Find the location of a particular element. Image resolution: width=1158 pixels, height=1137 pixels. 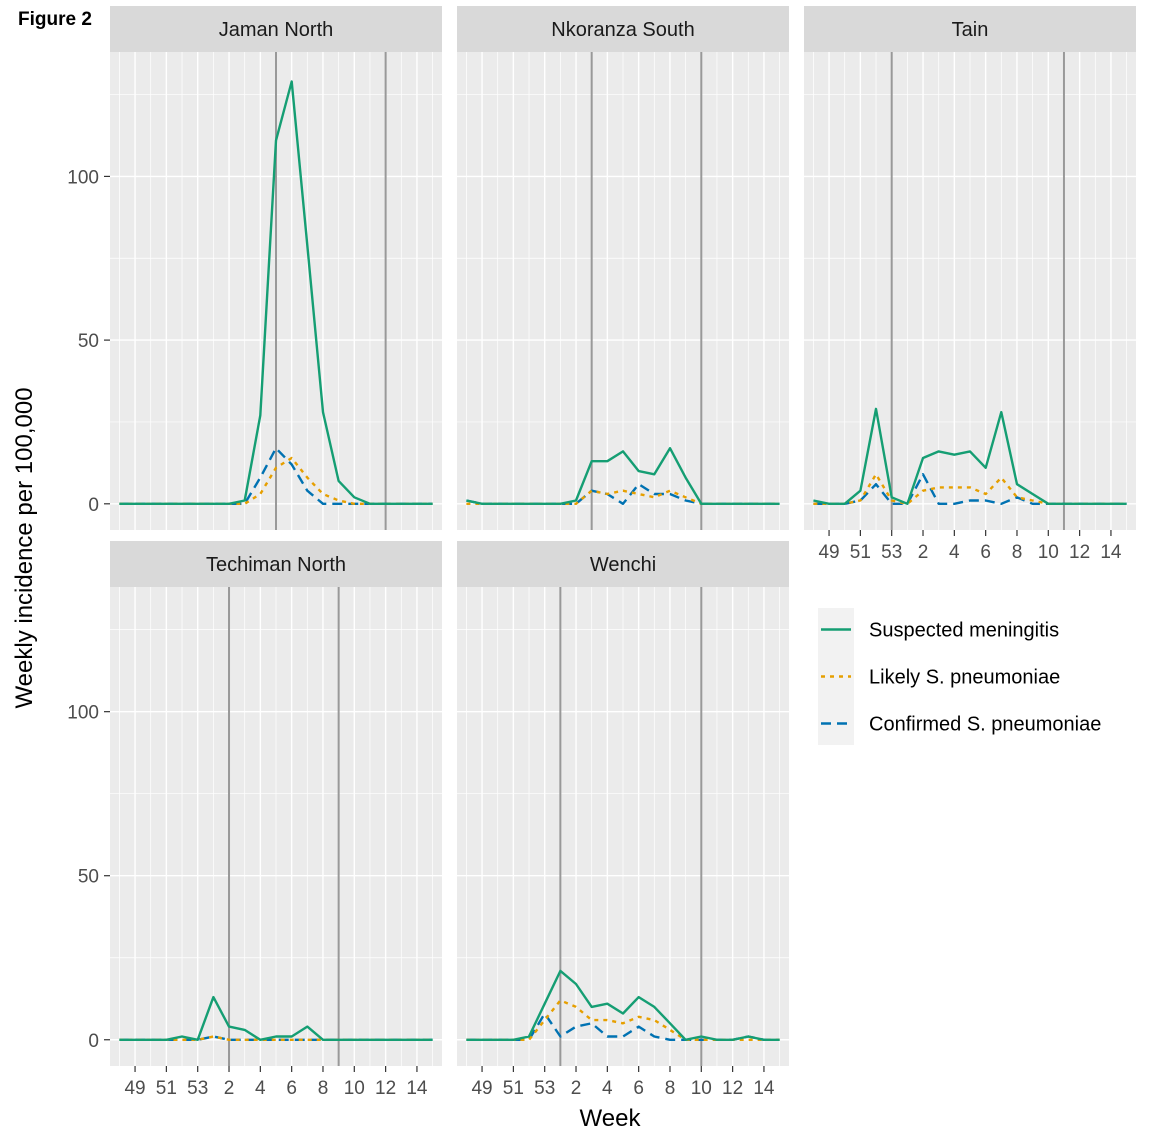

panel-wenchi: Wenchi 49 51 53 2 4 6 8 10 12 14 is located at coordinates (623, 820).